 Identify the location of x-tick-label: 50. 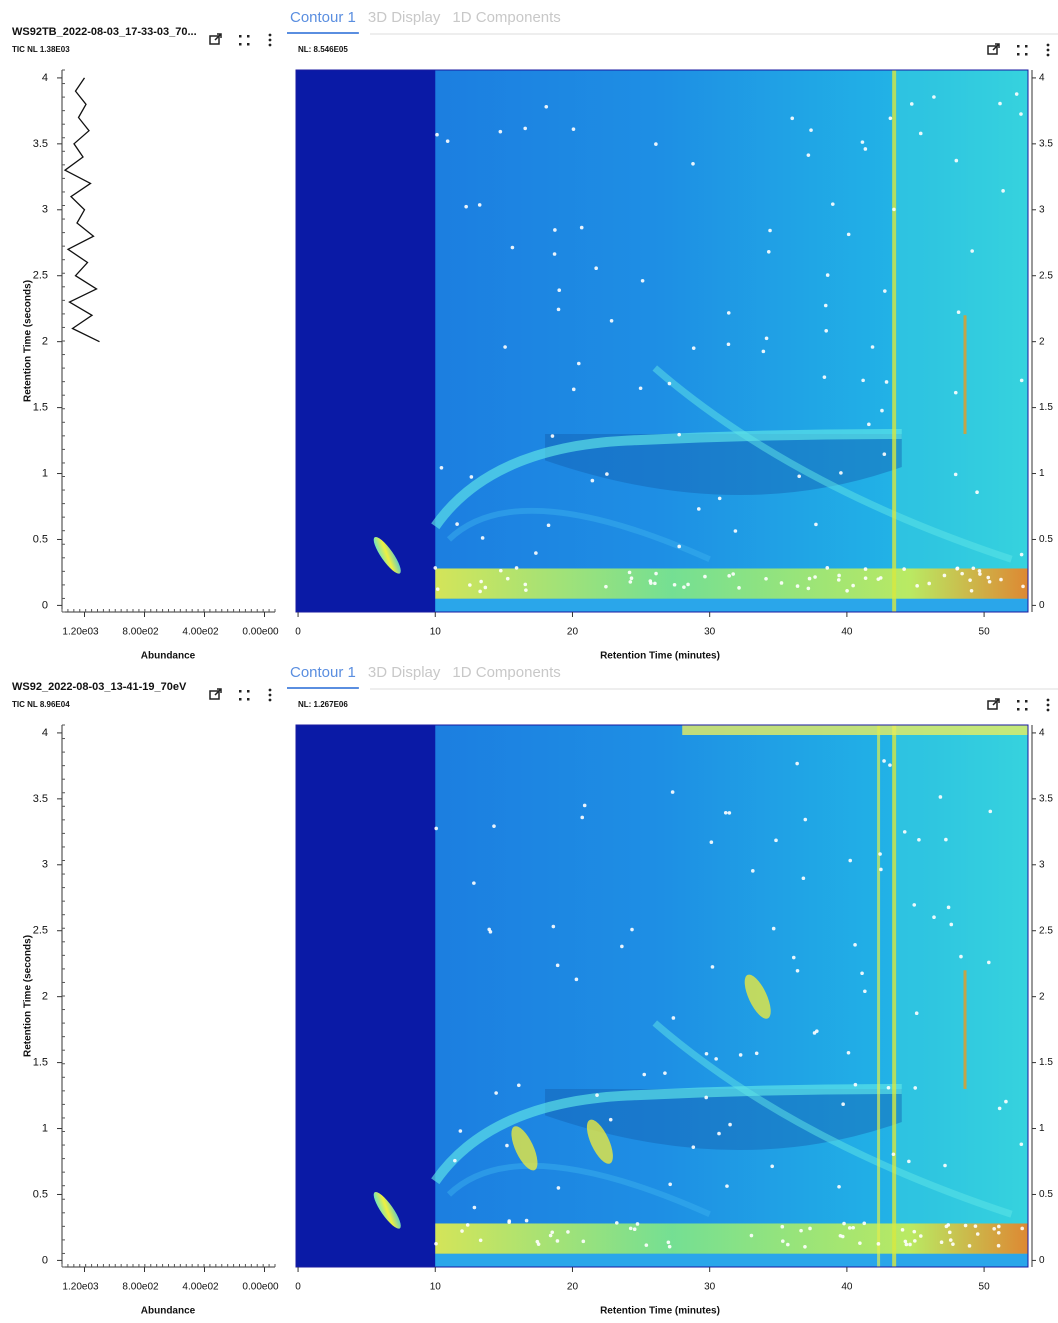
(985, 632).